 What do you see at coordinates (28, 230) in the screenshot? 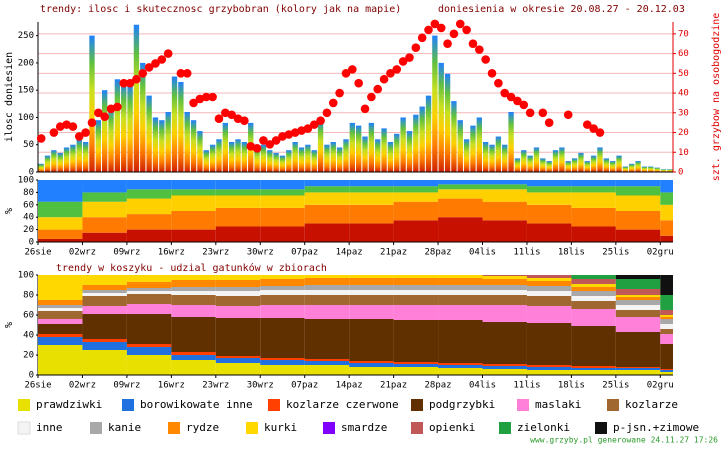
I see `y-tick-label: 20` at bounding box center [28, 230].